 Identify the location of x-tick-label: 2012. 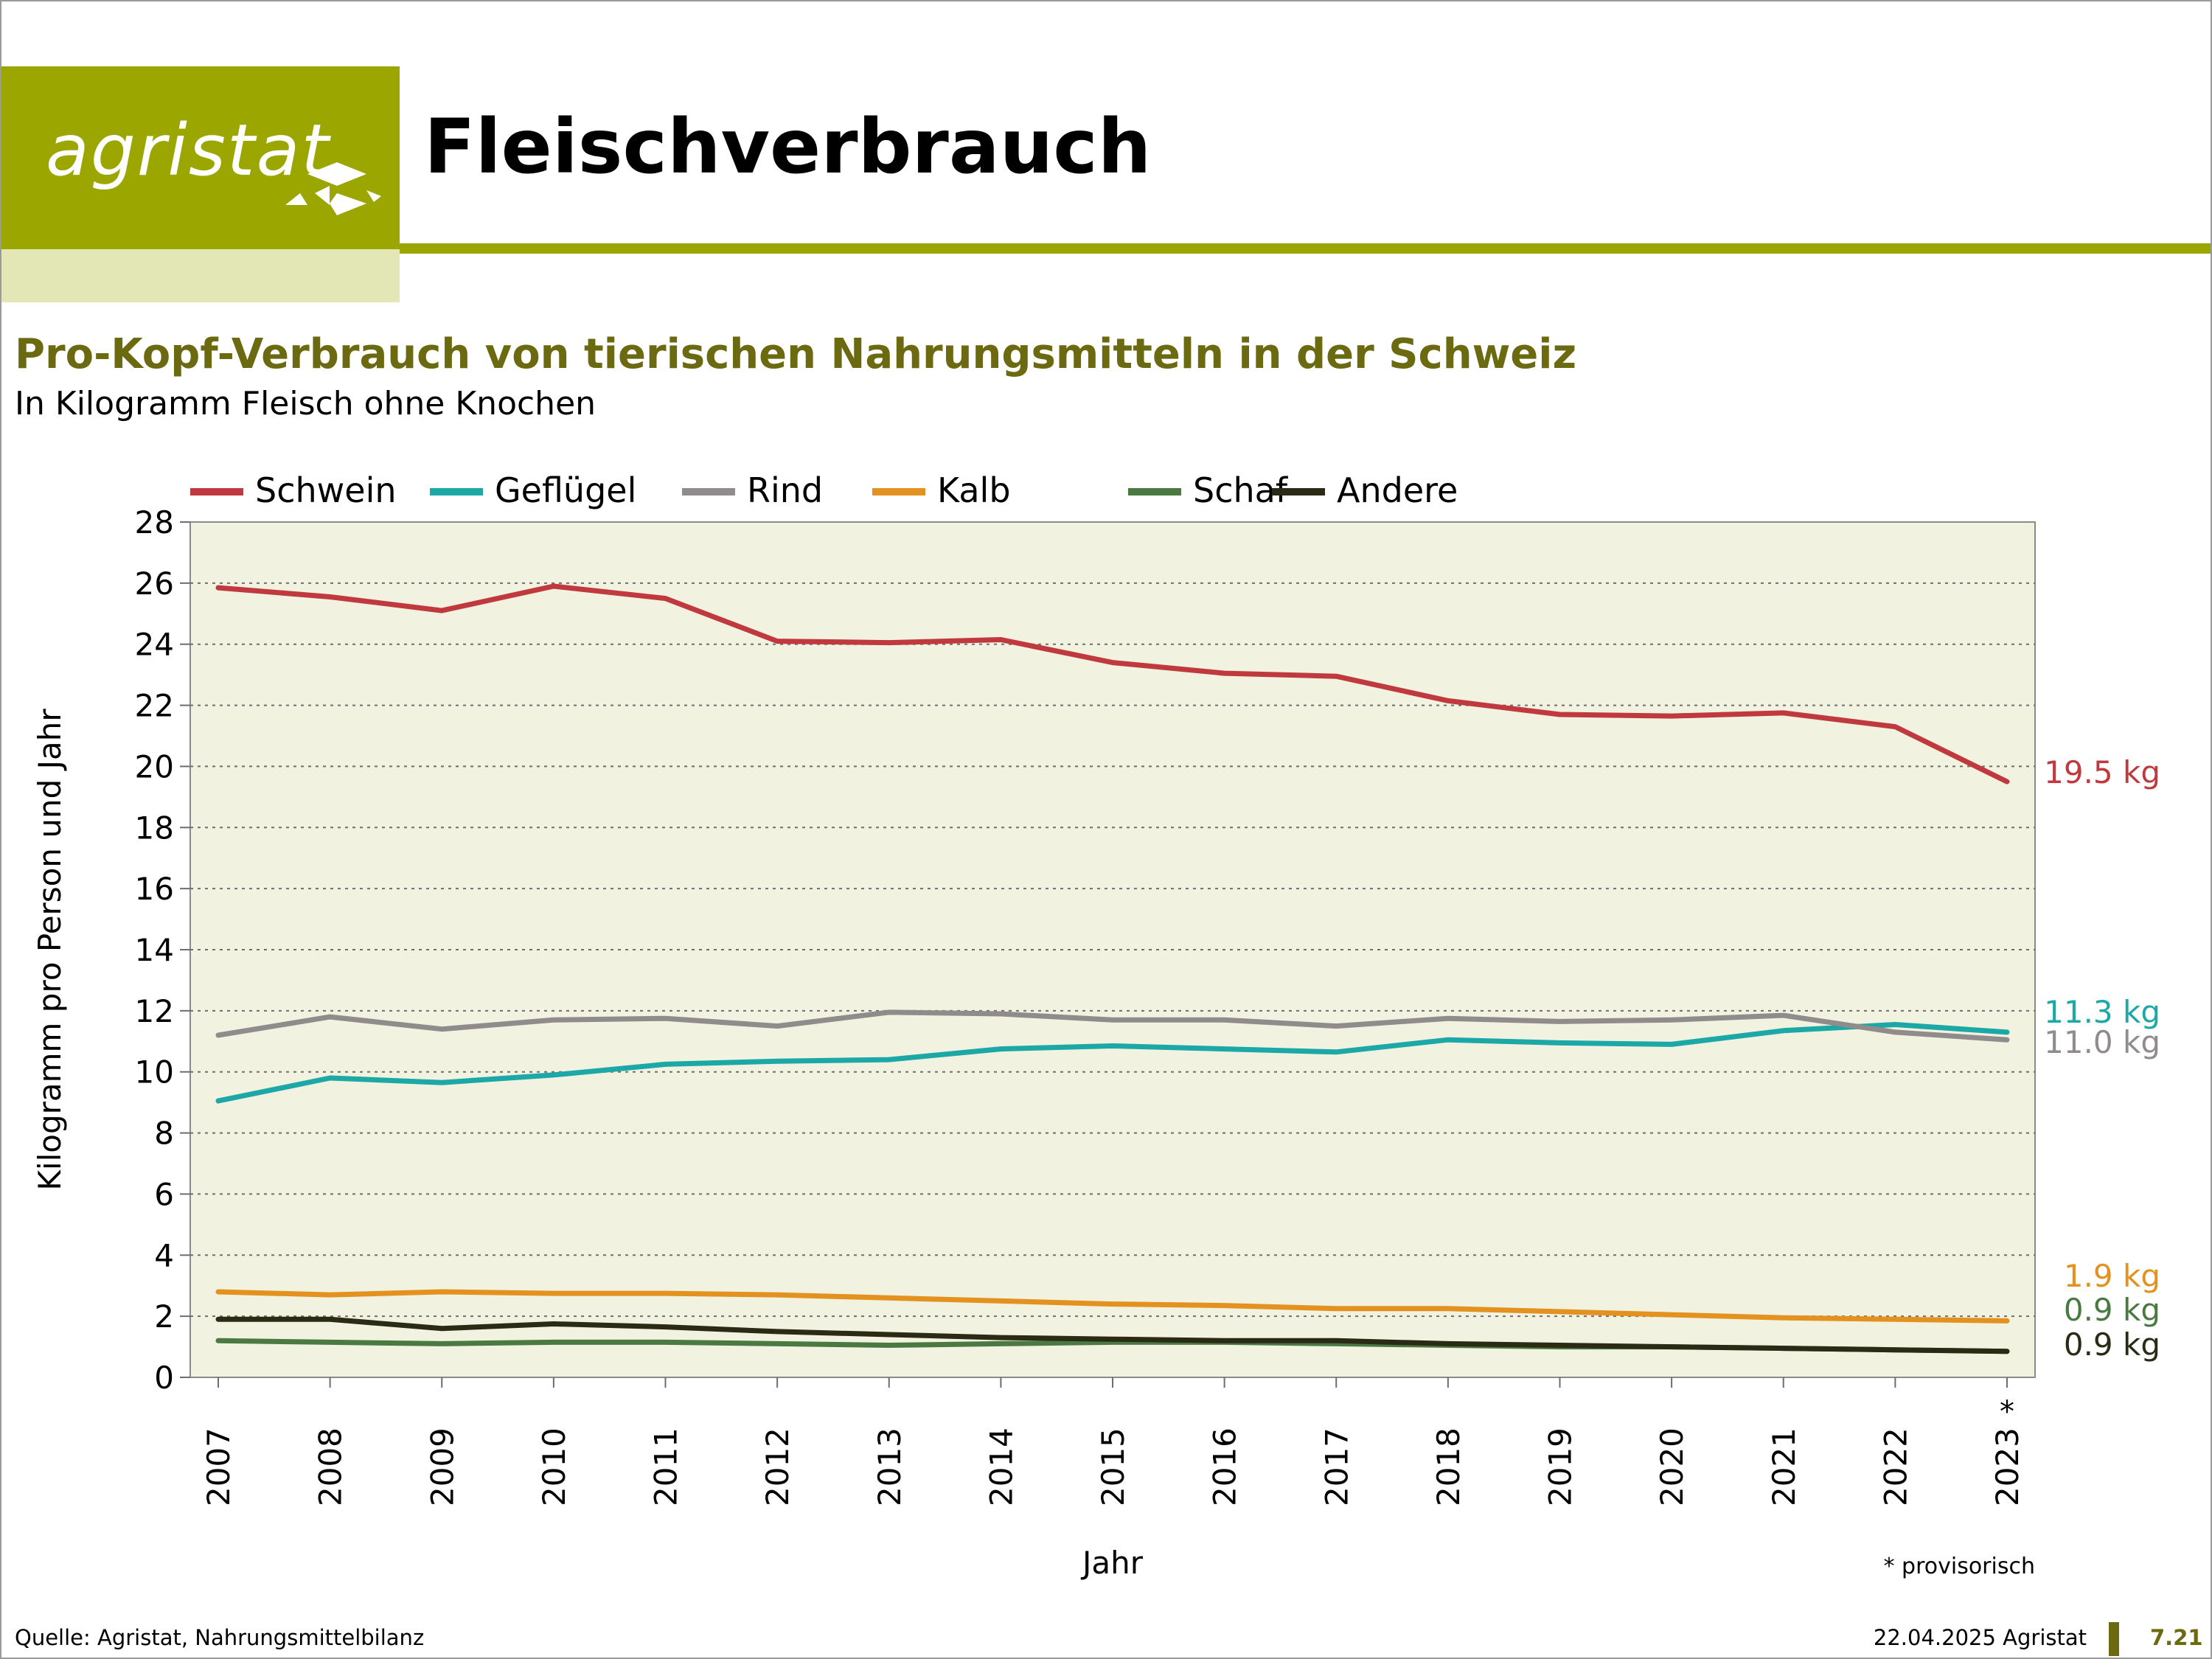
(777, 1466).